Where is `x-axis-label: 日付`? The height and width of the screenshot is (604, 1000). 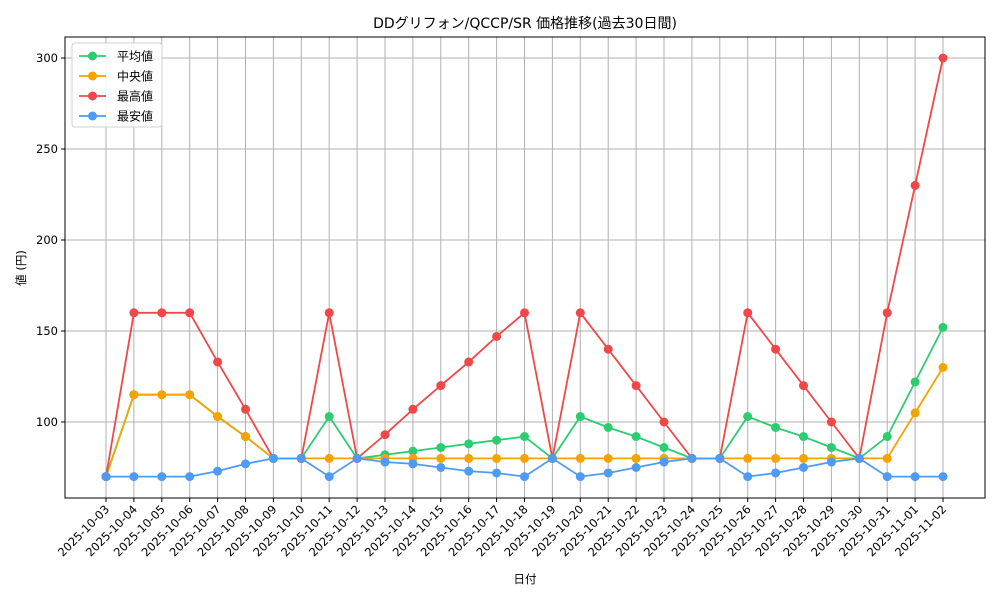 x-axis-label: 日付 is located at coordinates (525, 579).